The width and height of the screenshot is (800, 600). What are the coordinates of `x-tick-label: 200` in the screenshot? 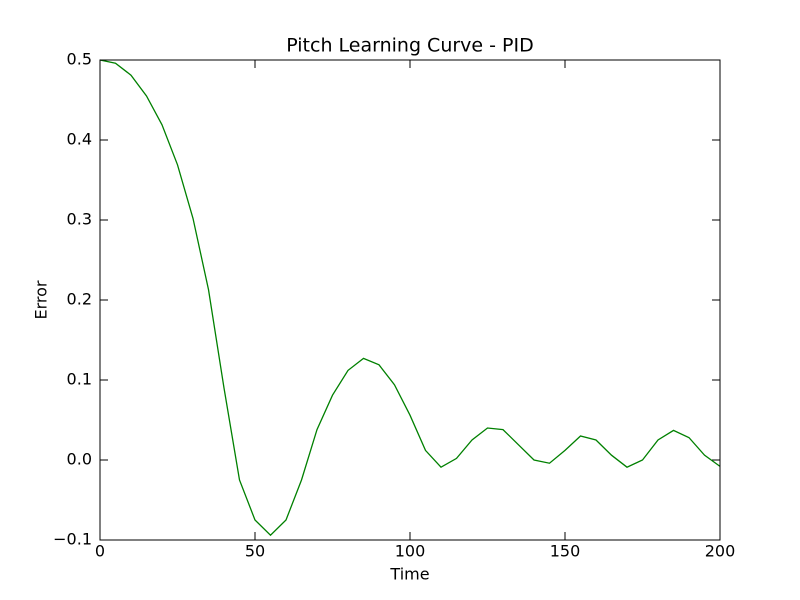 It's located at (720, 551).